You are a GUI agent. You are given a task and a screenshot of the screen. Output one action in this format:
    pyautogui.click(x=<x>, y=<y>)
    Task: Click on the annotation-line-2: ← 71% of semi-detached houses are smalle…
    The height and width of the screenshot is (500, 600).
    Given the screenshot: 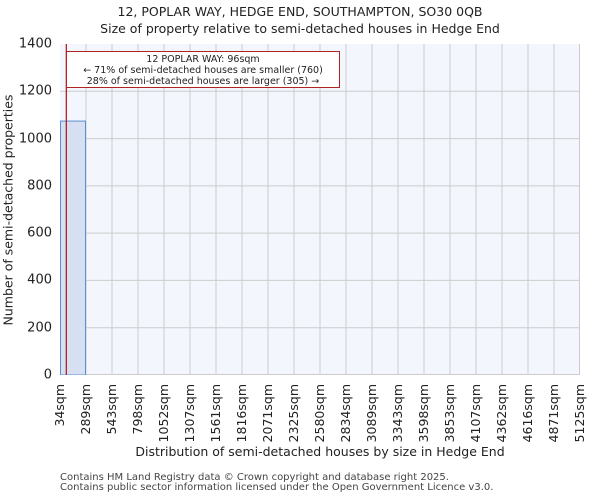 What is the action you would take?
    pyautogui.click(x=203, y=70)
    